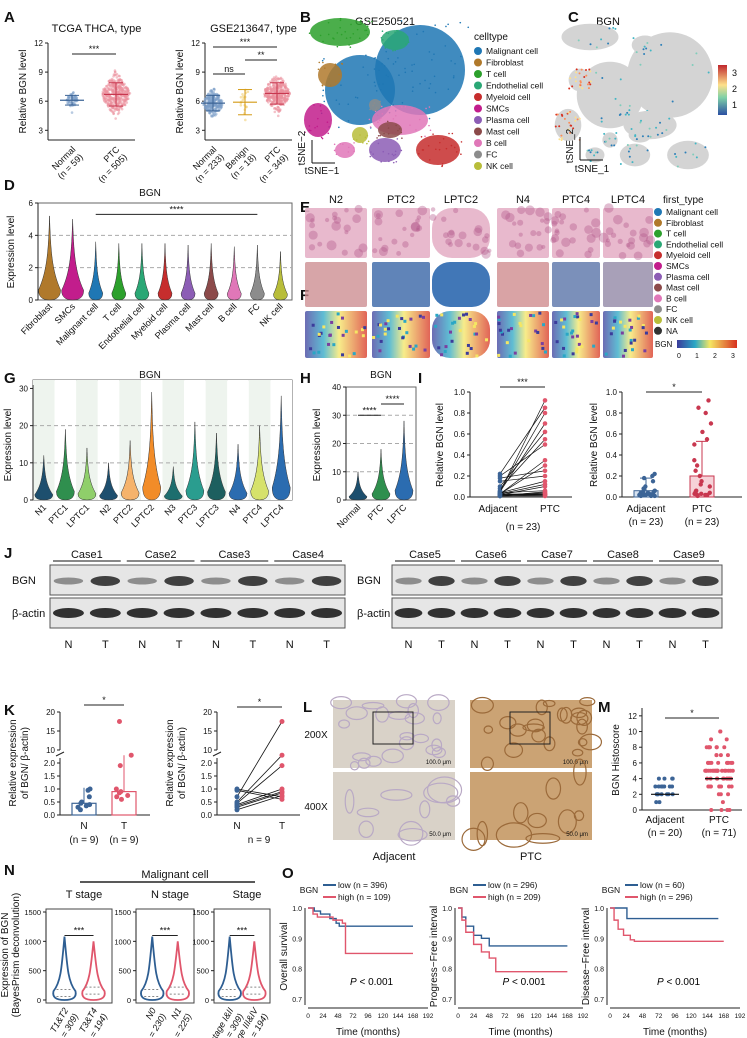 The height and width of the screenshot is (1038, 747). I want to click on legend-title: BGN, so click(459, 890).